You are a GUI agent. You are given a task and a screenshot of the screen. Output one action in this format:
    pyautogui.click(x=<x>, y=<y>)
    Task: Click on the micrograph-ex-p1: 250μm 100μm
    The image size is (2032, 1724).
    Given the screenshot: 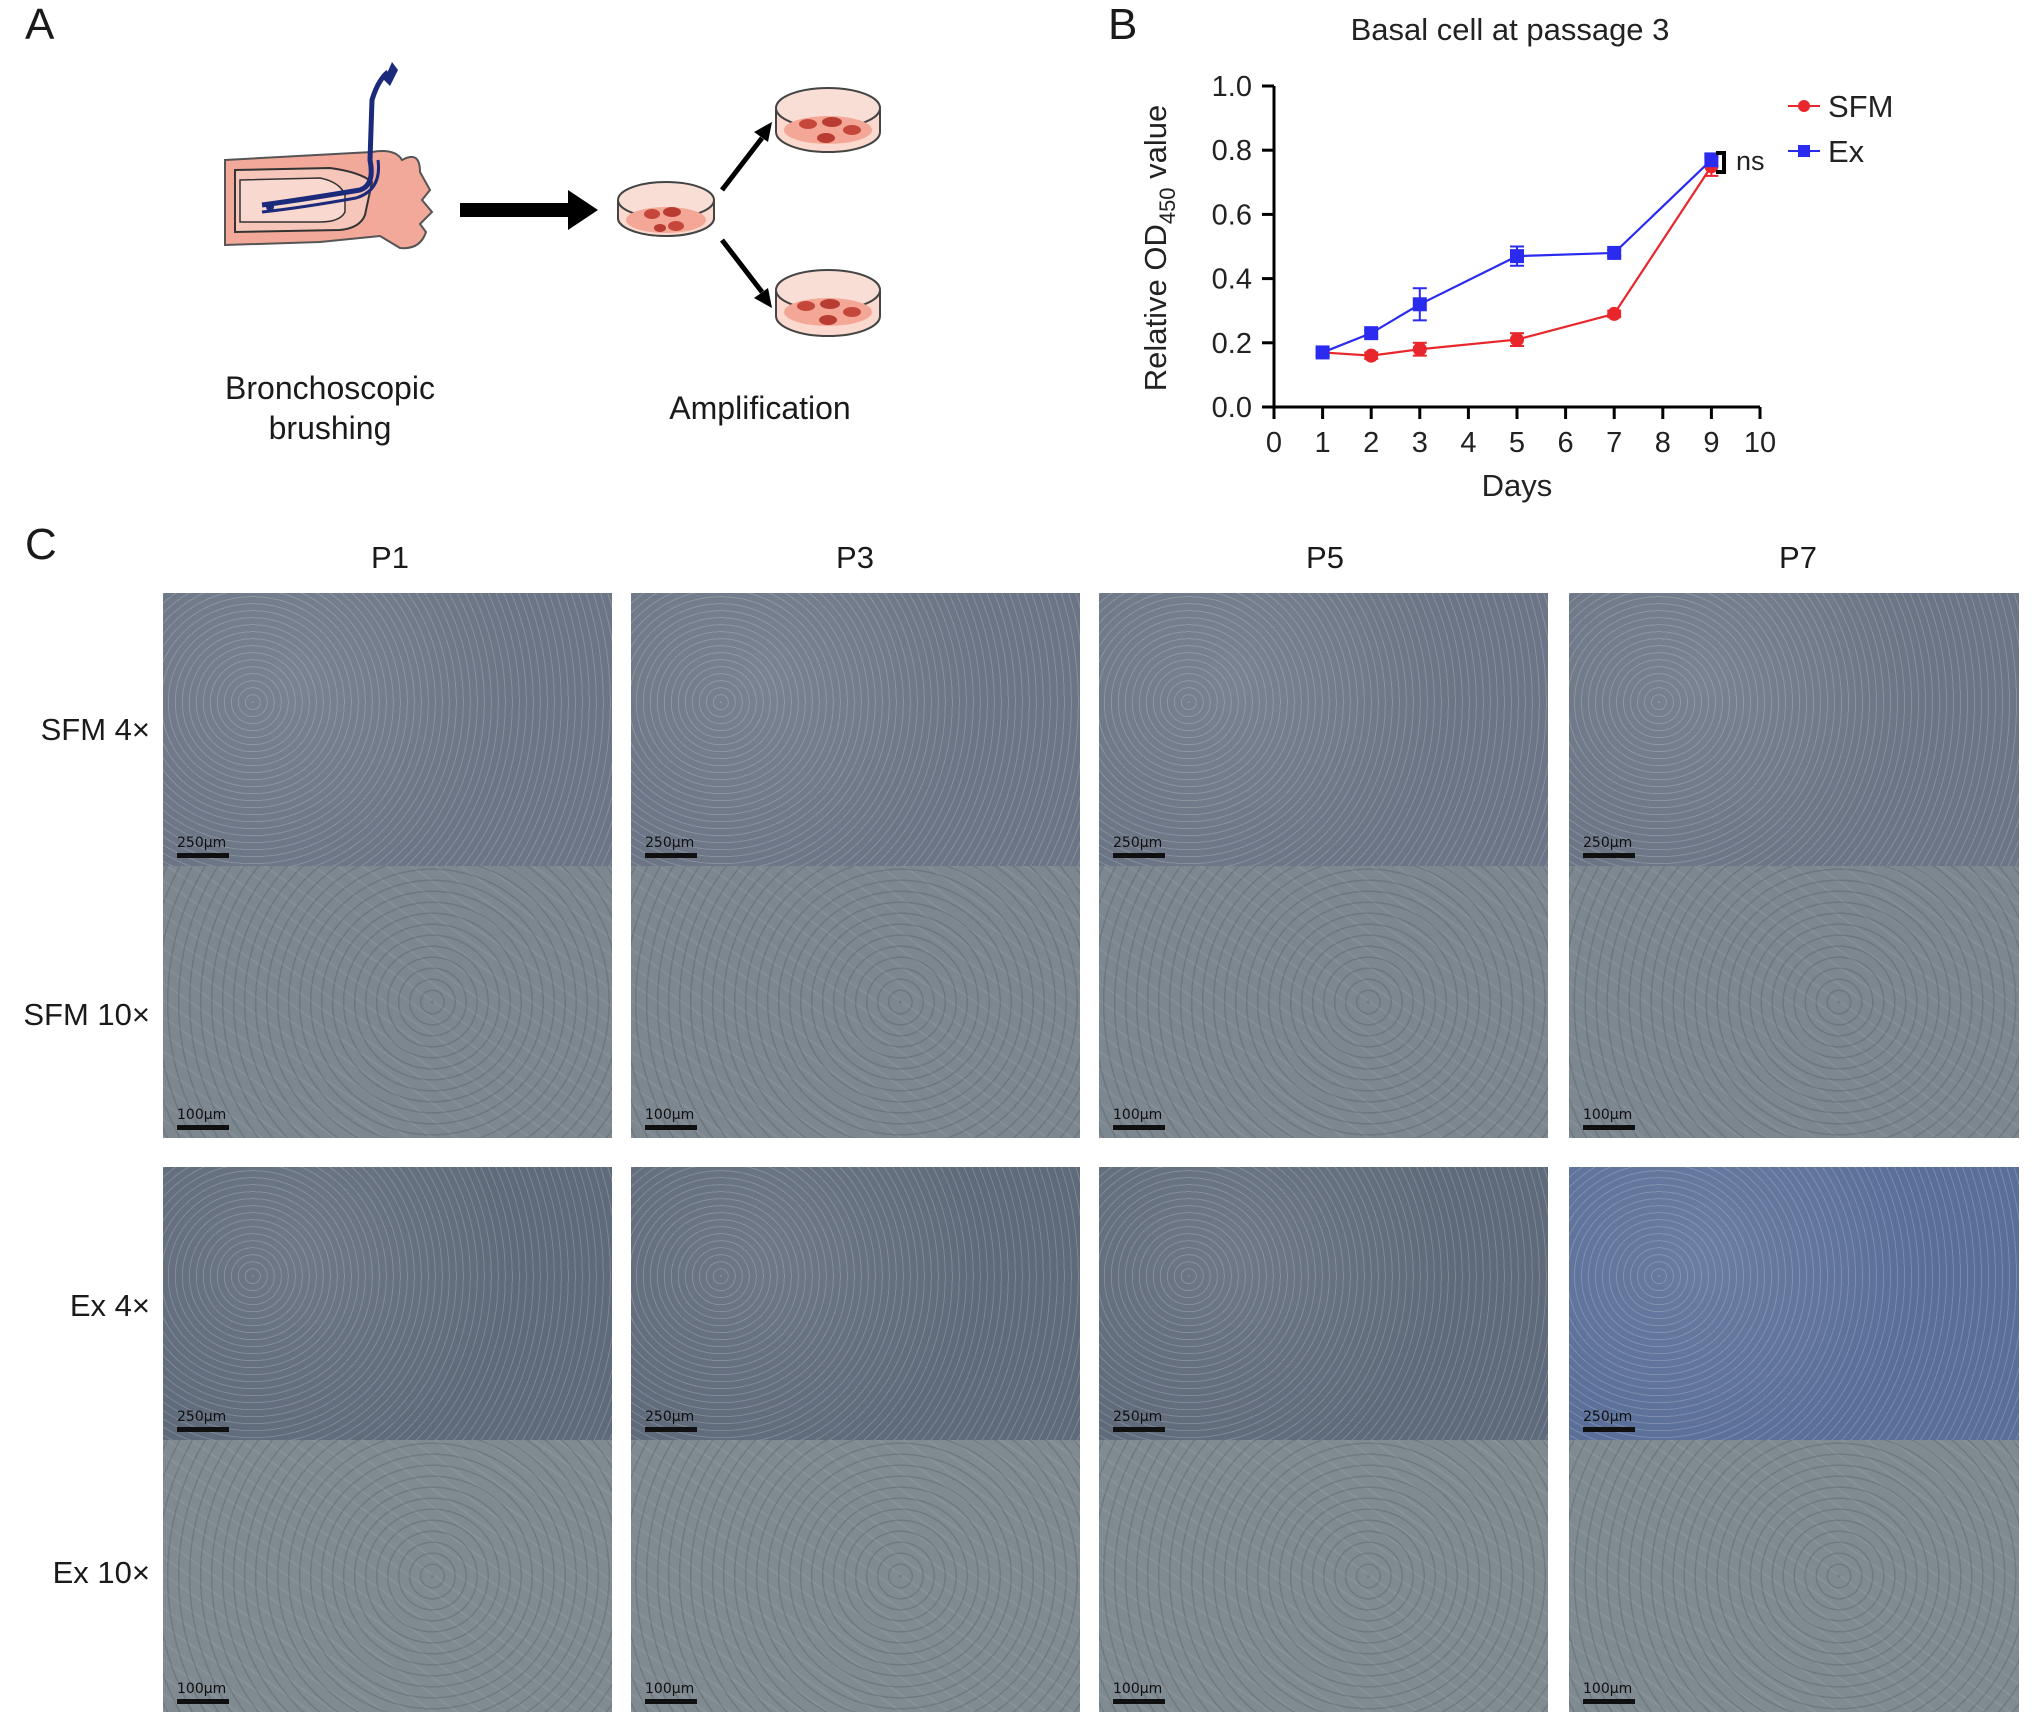 What is the action you would take?
    pyautogui.click(x=387, y=1439)
    